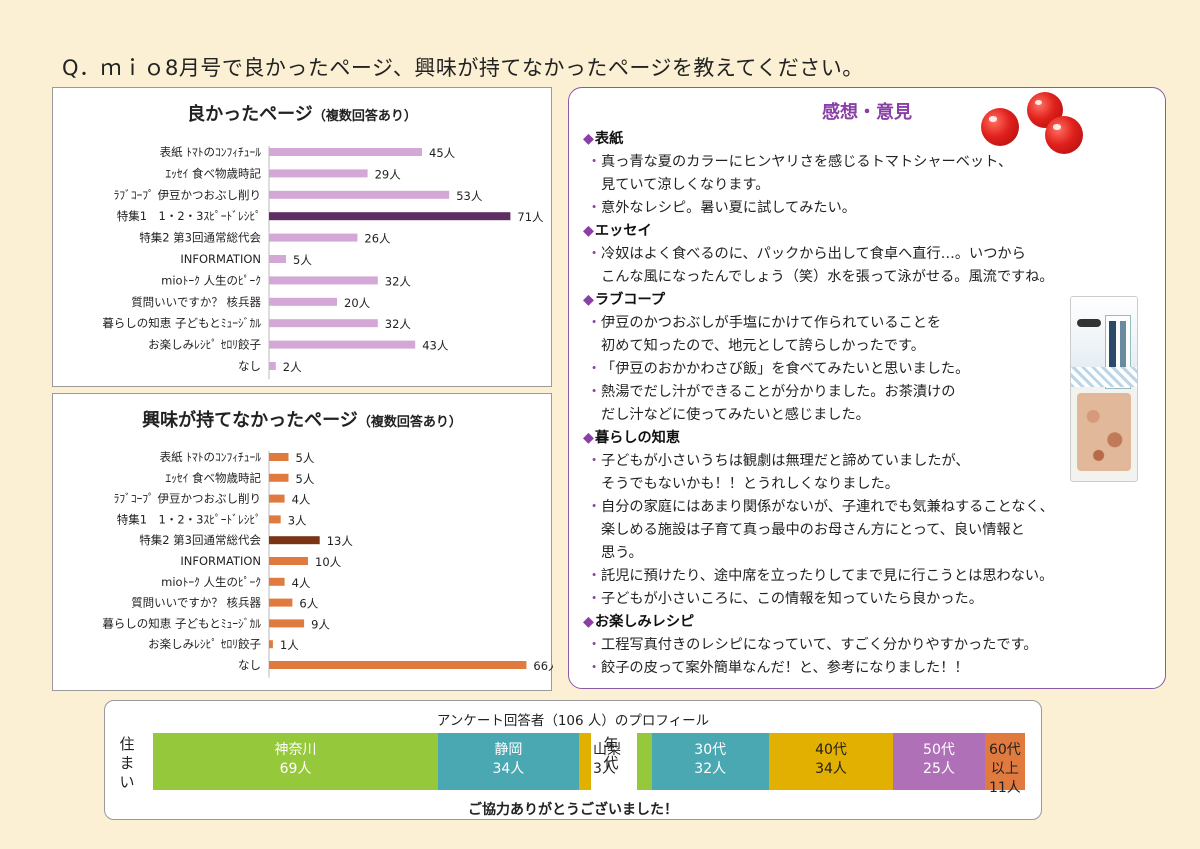 The width and height of the screenshot is (1200, 849). Describe the element at coordinates (606, 750) in the screenshot. I see `segment-name: 山梨` at that location.